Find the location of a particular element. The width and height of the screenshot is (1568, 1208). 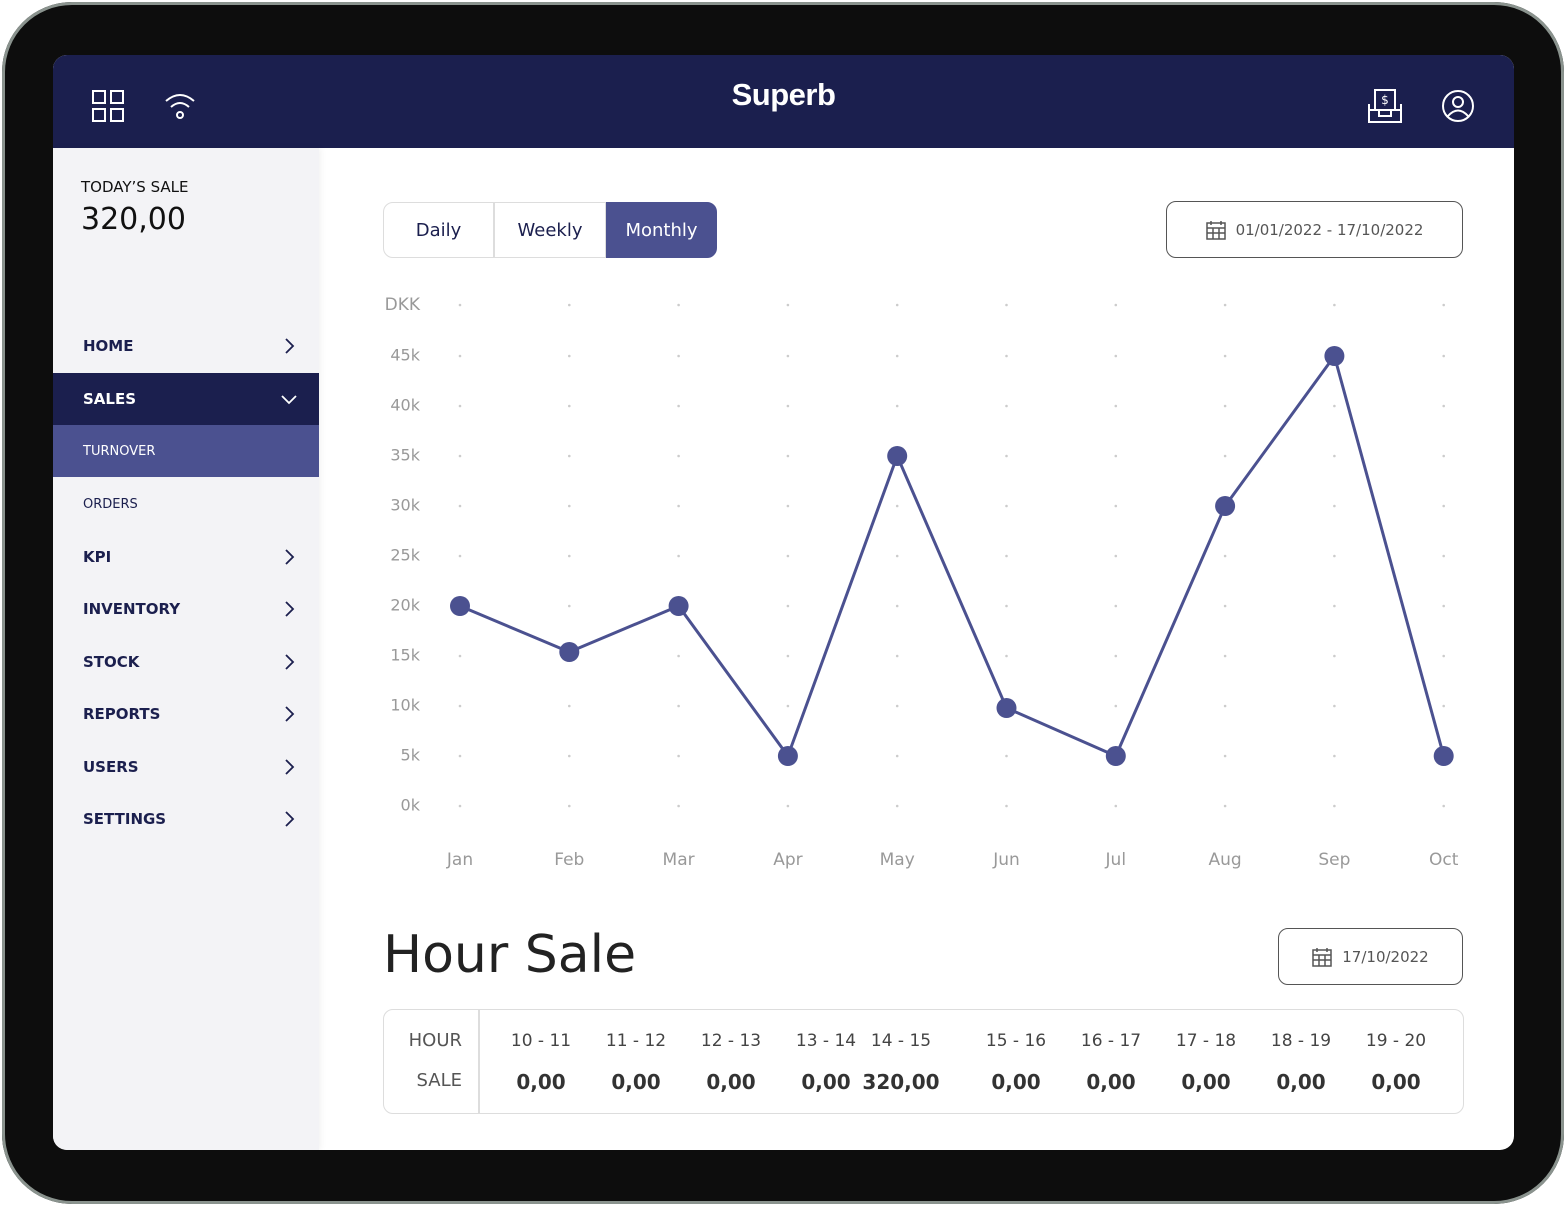

wifi-icon is located at coordinates (180, 106).